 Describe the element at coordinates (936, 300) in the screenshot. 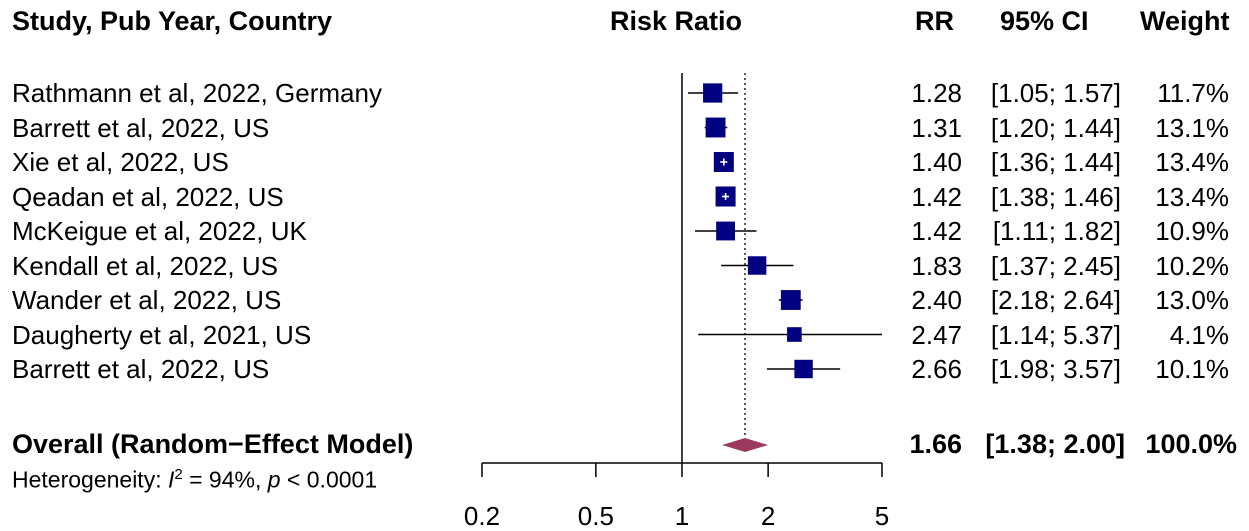

I see `study-rr-value: 2.40` at that location.